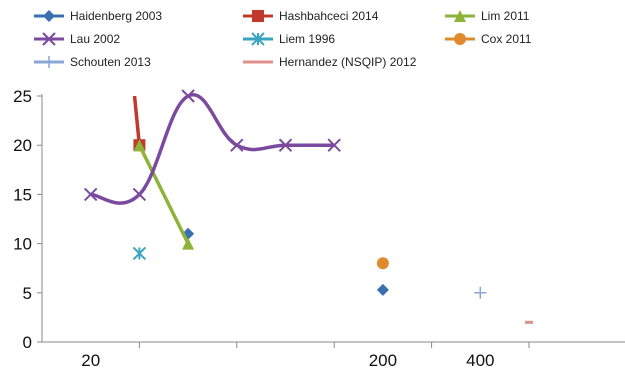  Describe the element at coordinates (27, 342) in the screenshot. I see `y-tick-label: 0` at that location.